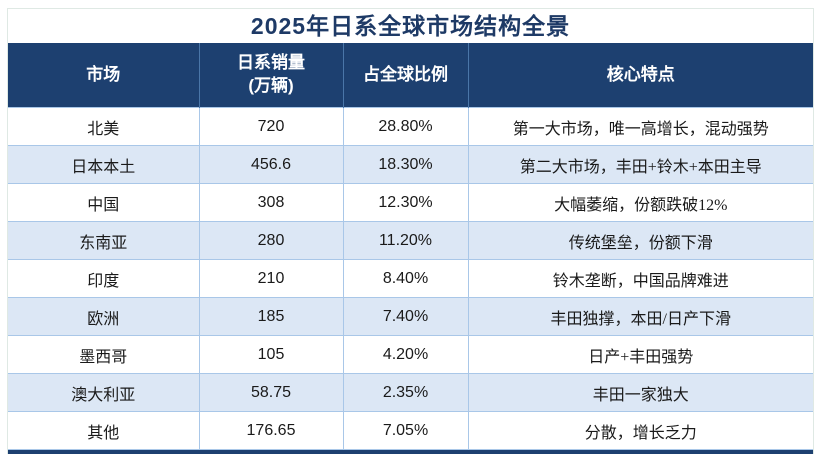  Describe the element at coordinates (104, 240) in the screenshot. I see `cell-market: 东南亚` at that location.